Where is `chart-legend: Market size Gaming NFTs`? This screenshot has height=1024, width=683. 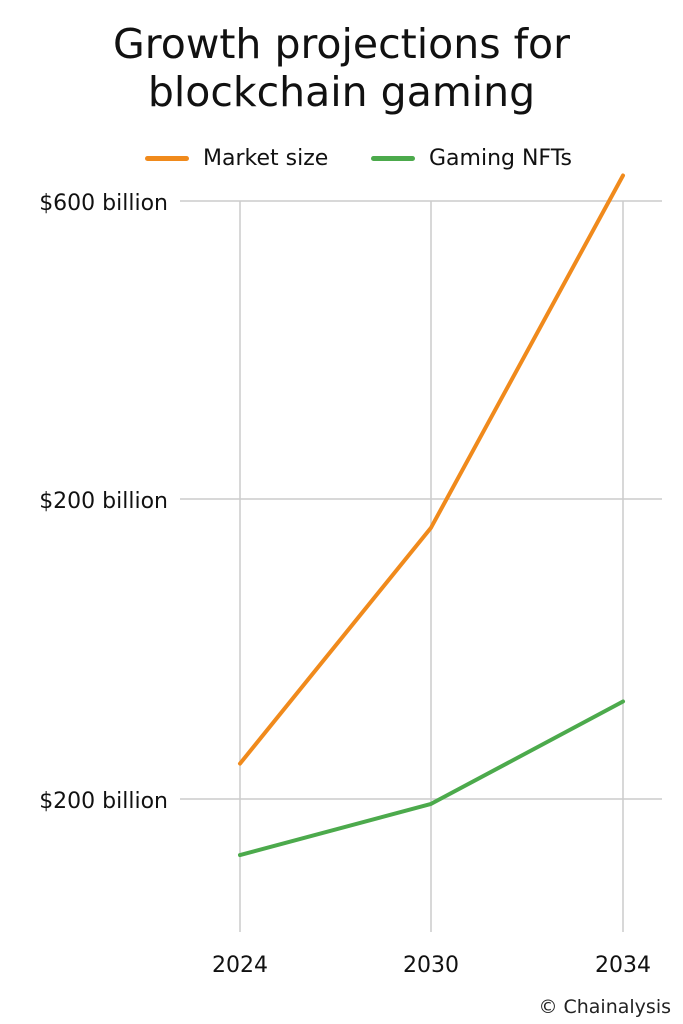
chart-legend: Market size Gaming NFTs is located at coordinates (341, 158).